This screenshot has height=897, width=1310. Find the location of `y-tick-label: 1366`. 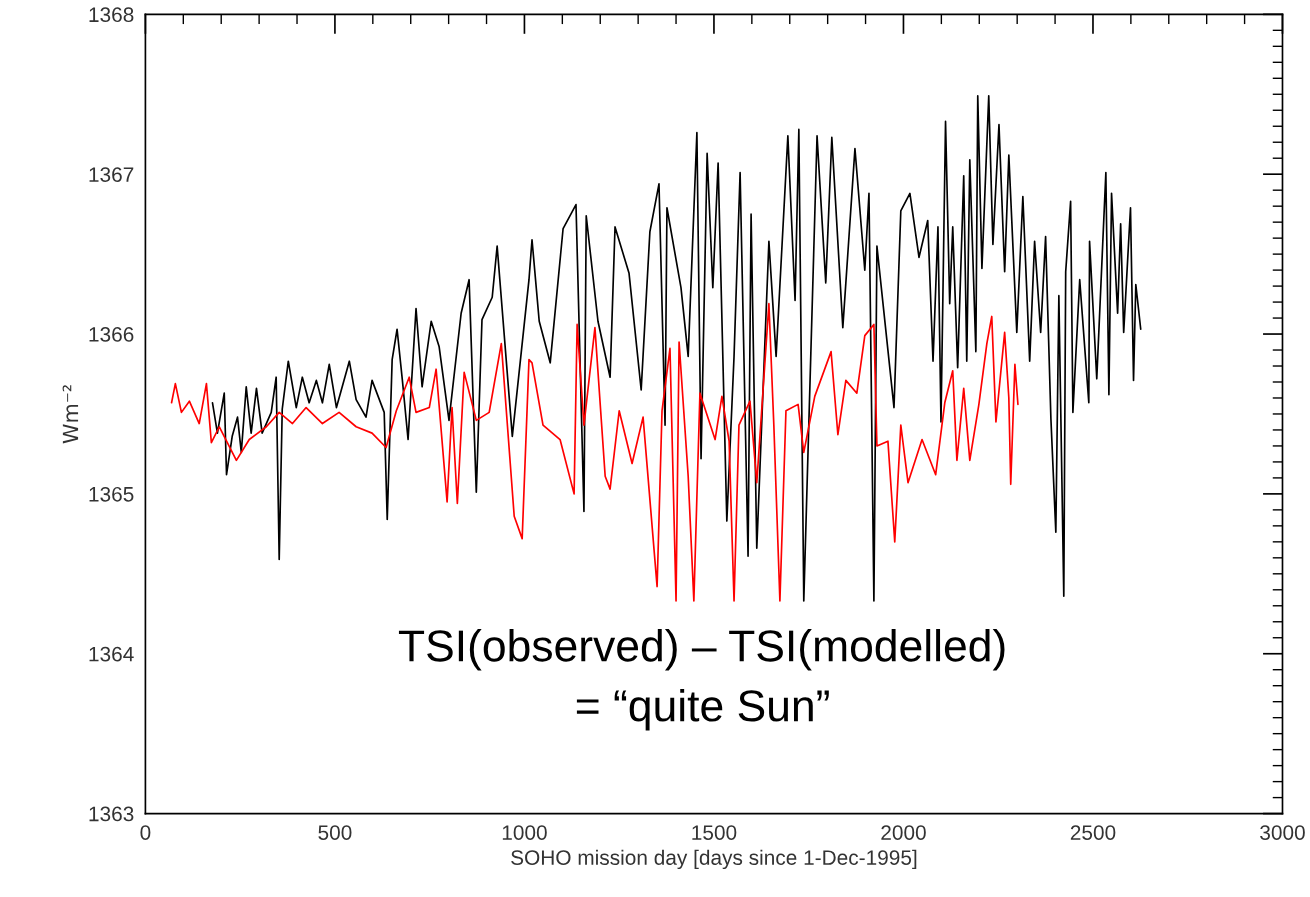

y-tick-label: 1366 is located at coordinates (111, 334).